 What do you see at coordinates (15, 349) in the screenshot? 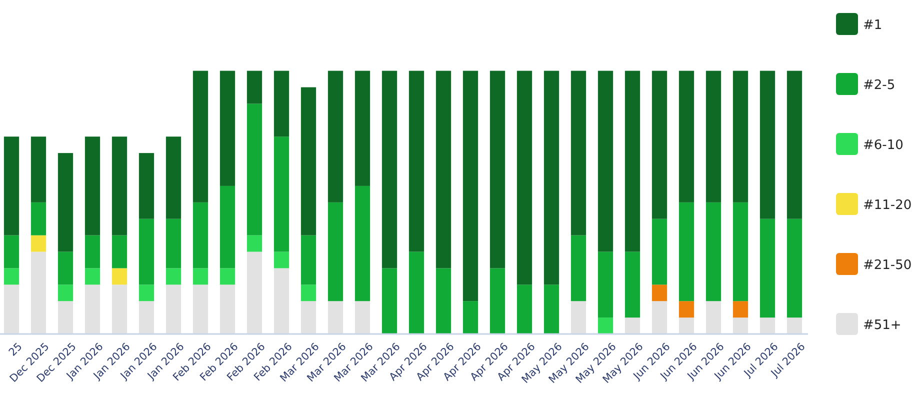
I see `x-tick-label: 25` at bounding box center [15, 349].